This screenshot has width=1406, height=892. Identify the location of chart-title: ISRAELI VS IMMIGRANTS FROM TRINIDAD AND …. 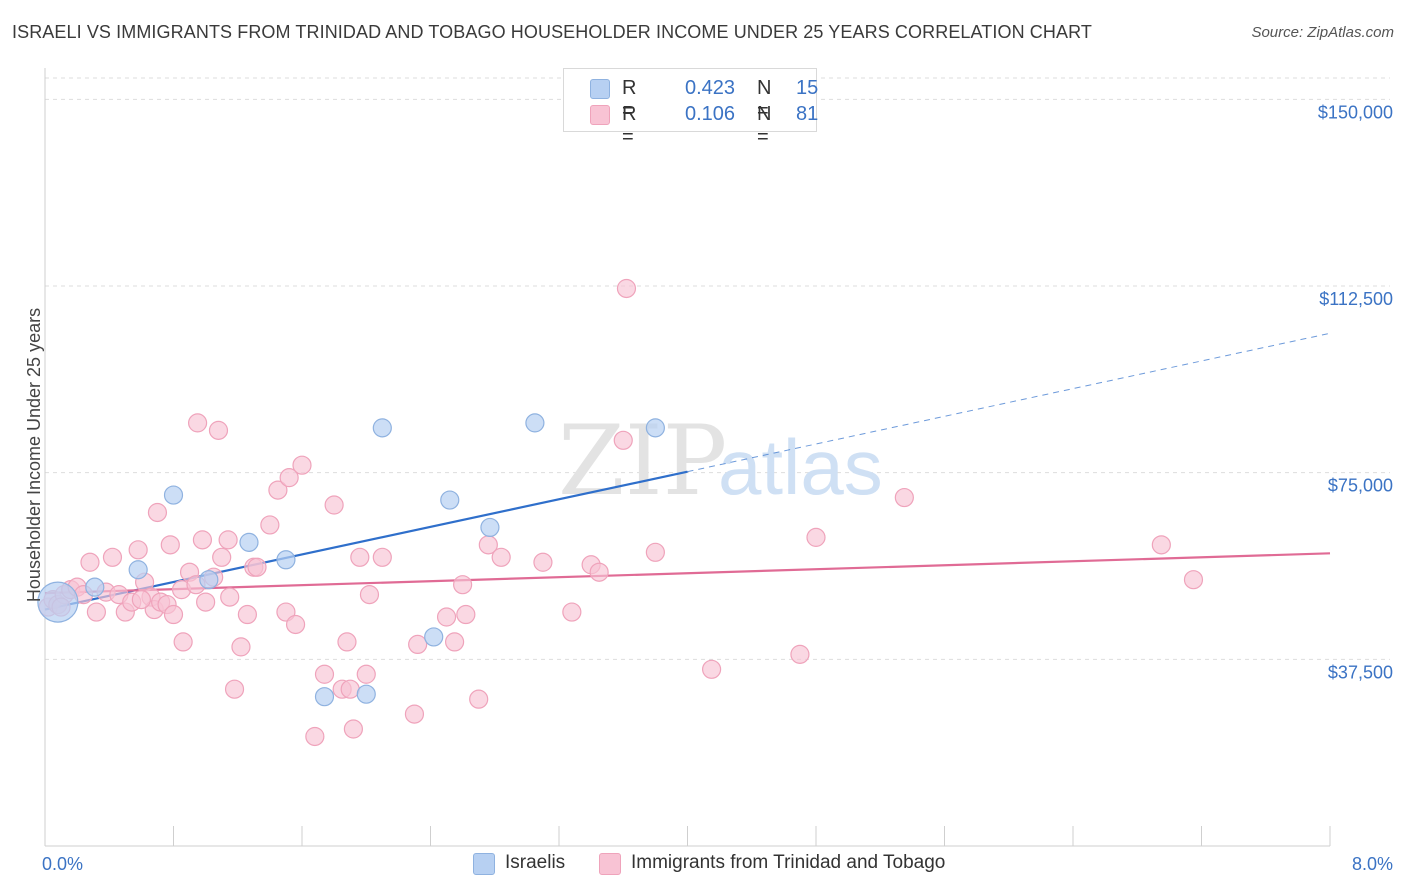
(552, 32).